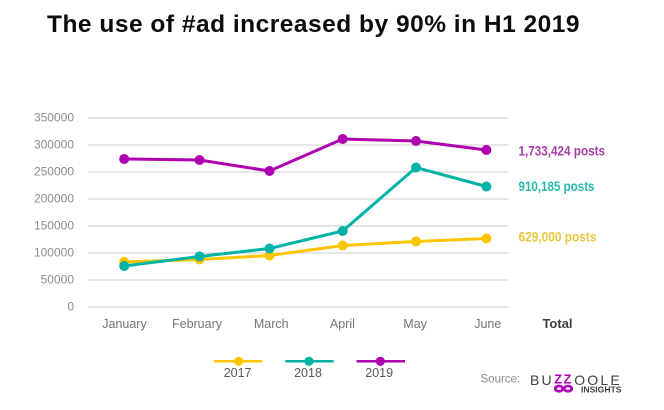  I want to click on svg-text: 2018, so click(308, 373).